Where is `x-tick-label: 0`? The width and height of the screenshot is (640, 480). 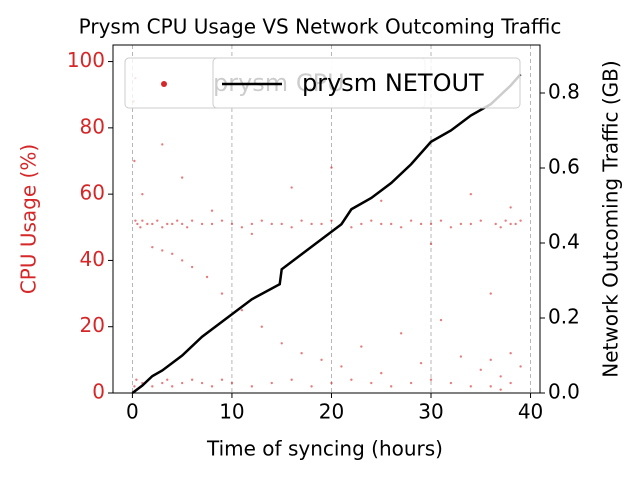 x-tick-label: 0 is located at coordinates (132, 412).